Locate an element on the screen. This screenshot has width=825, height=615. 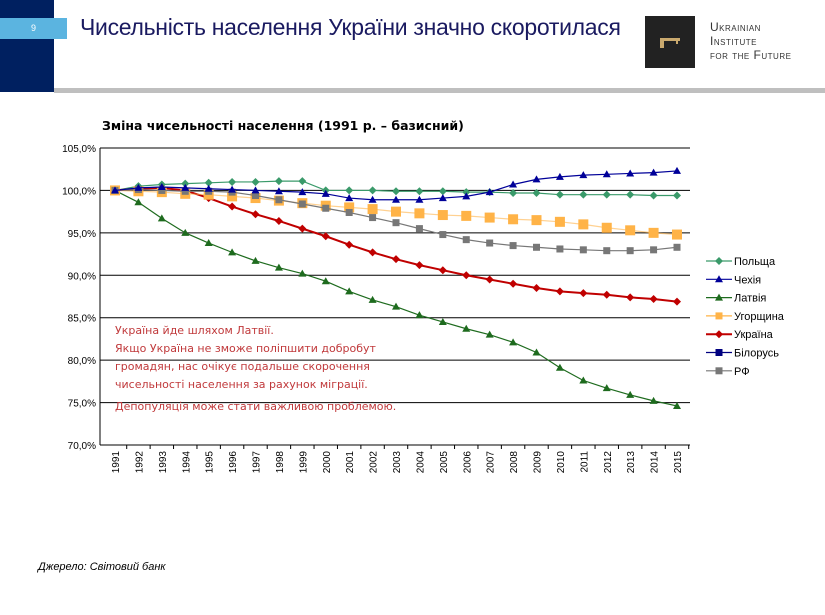
key-icon is located at coordinates (670, 43).